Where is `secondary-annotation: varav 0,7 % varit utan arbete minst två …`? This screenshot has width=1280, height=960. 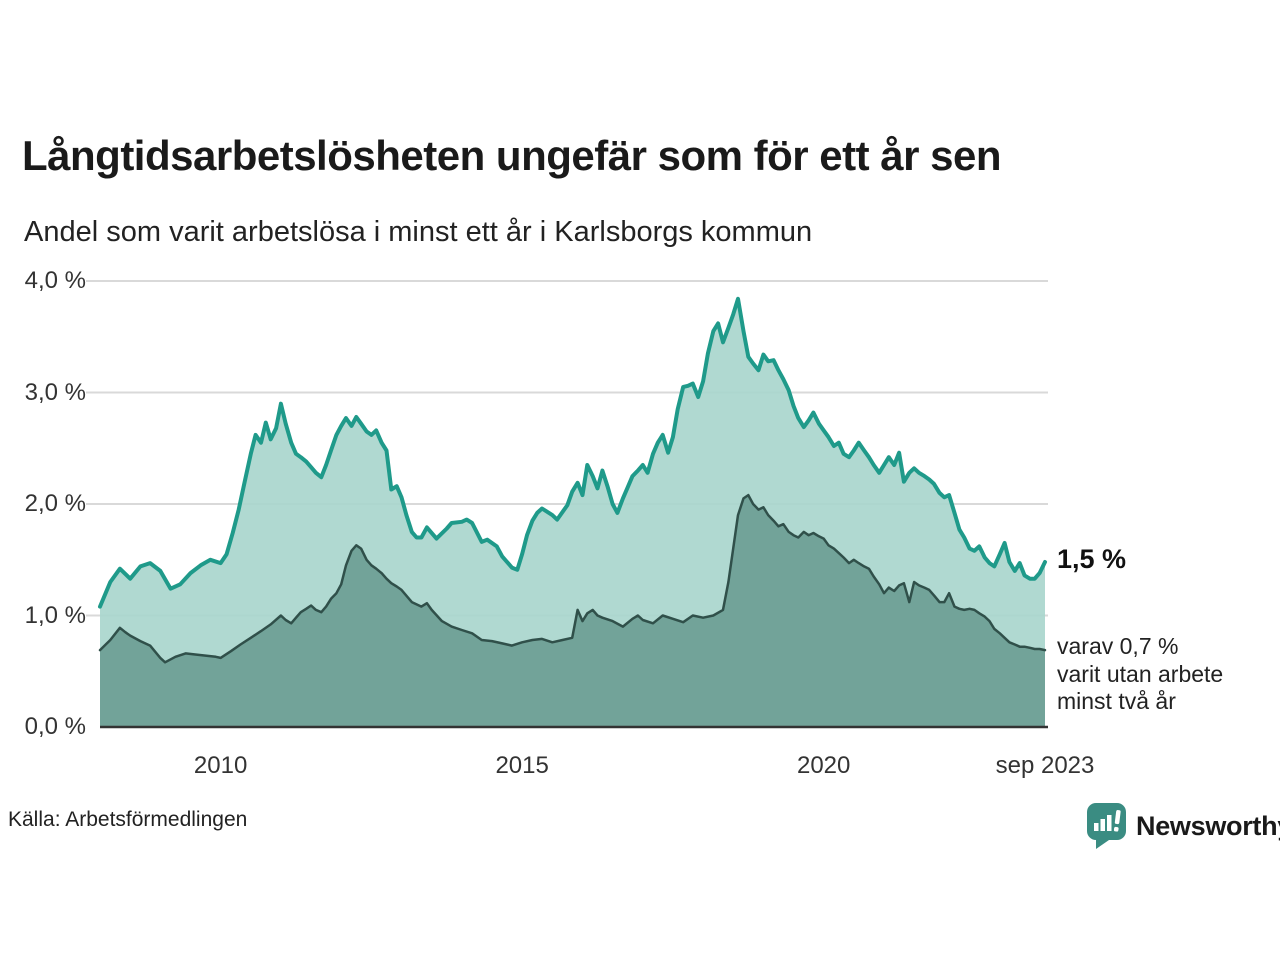 secondary-annotation: varav 0,7 % varit utan arbete minst två … is located at coordinates (1140, 674).